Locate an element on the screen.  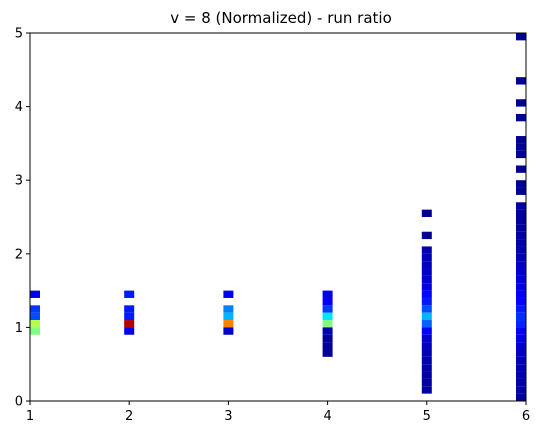
x-tick-label: 5 is located at coordinates (427, 416).